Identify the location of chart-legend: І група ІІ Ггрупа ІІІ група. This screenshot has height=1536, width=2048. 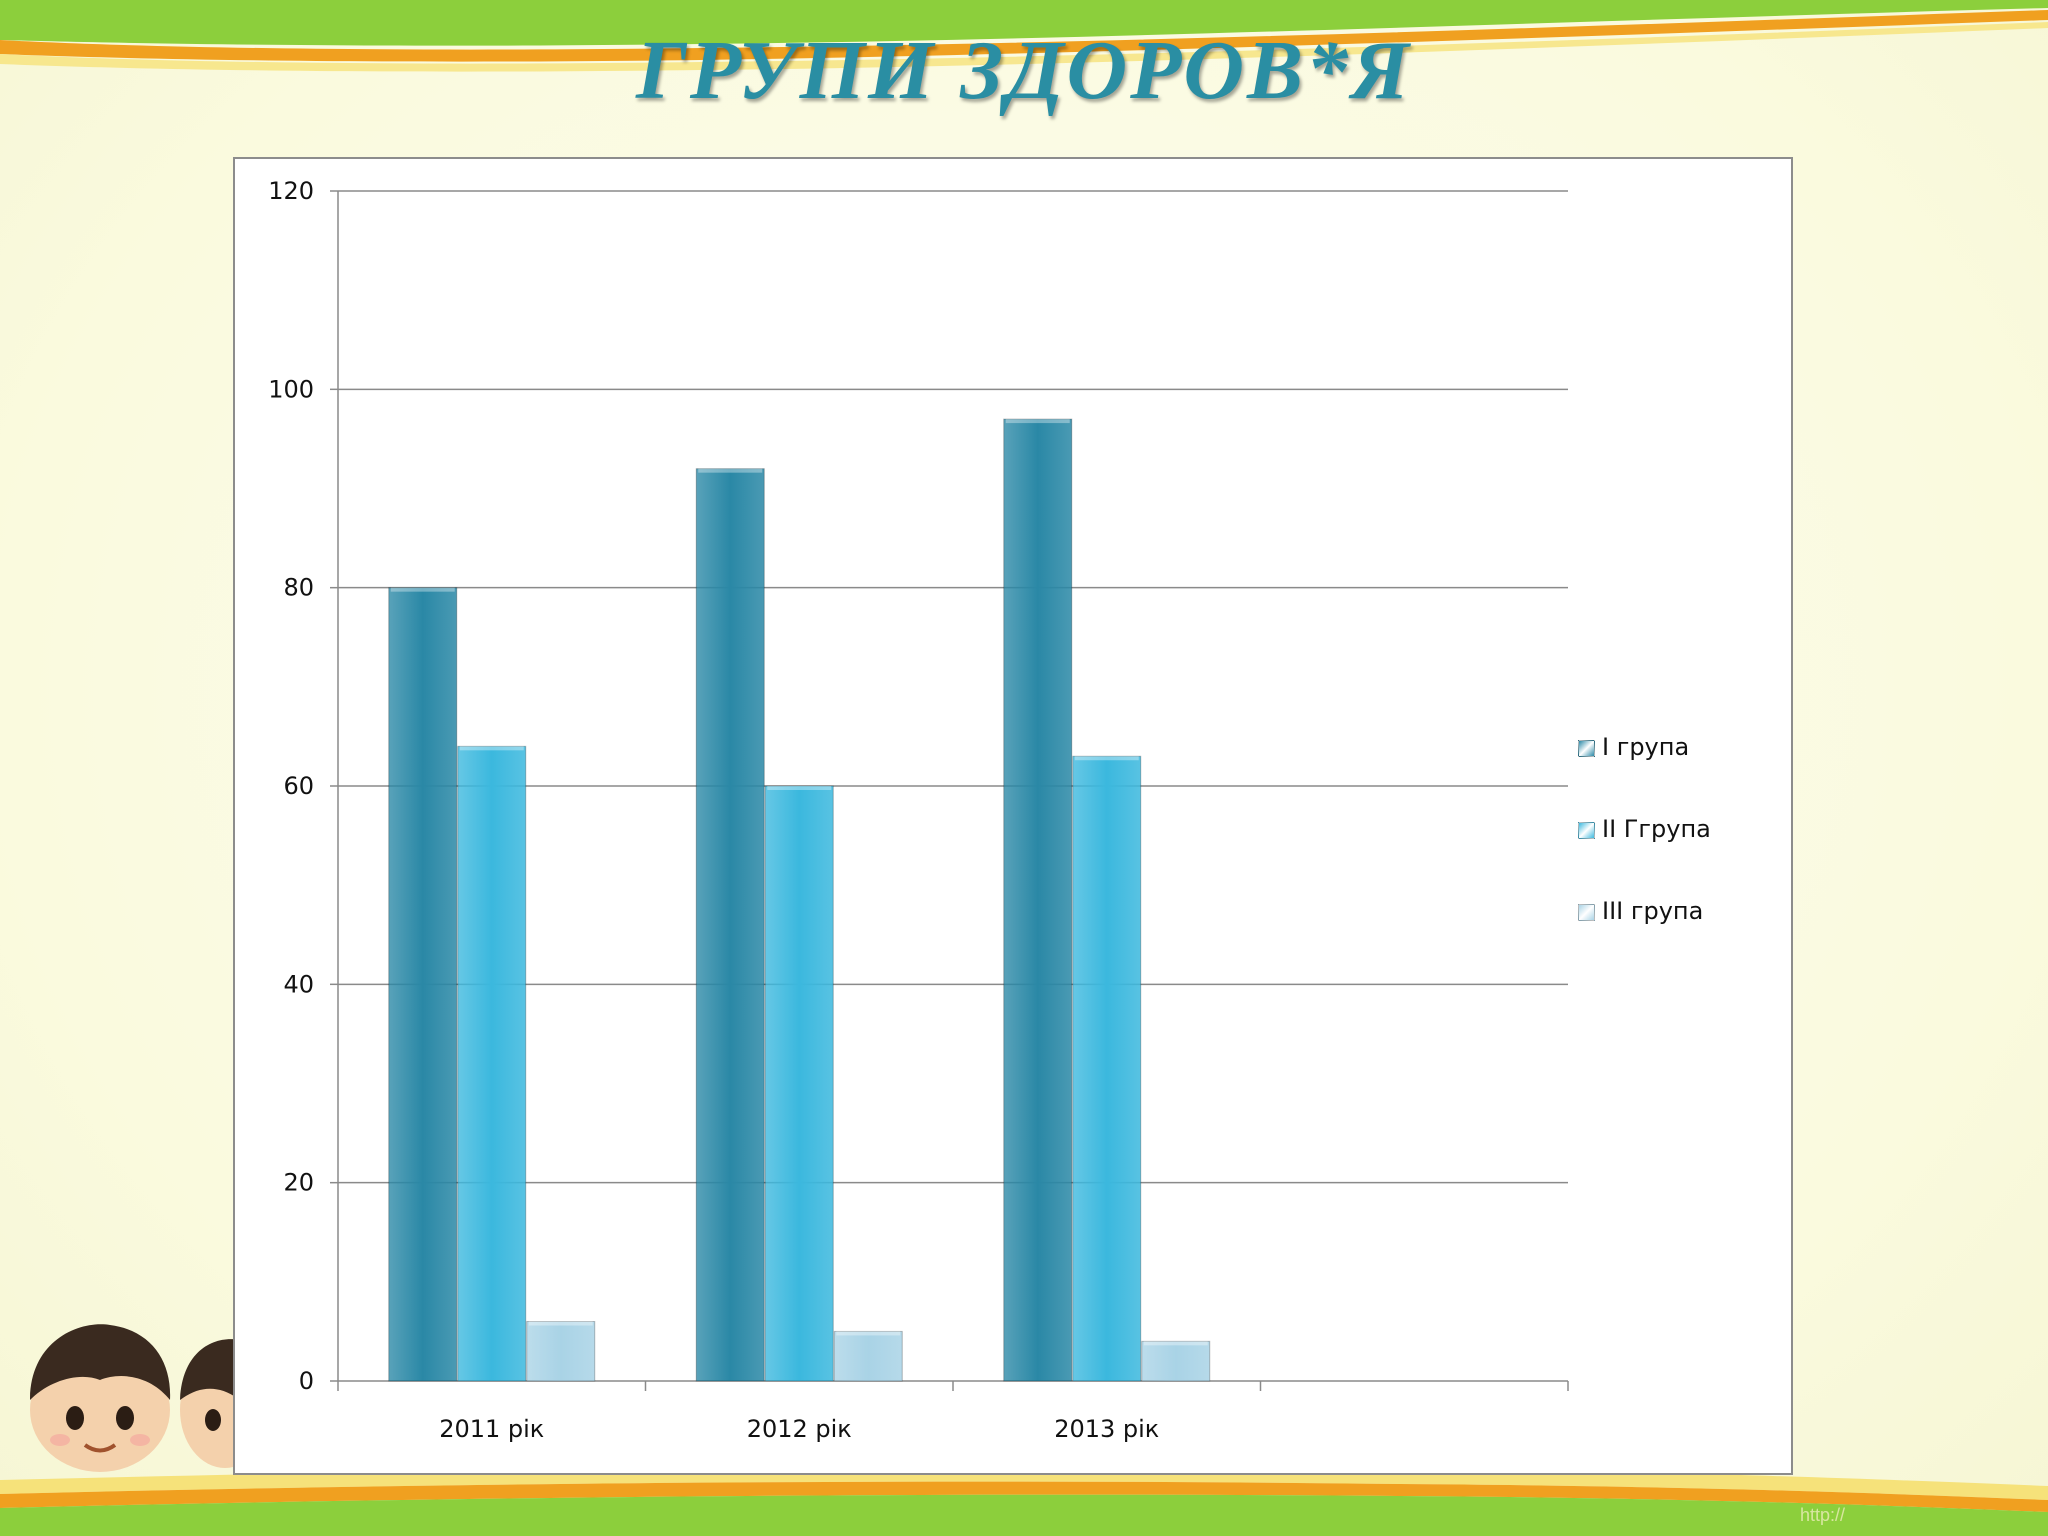
(1644, 856).